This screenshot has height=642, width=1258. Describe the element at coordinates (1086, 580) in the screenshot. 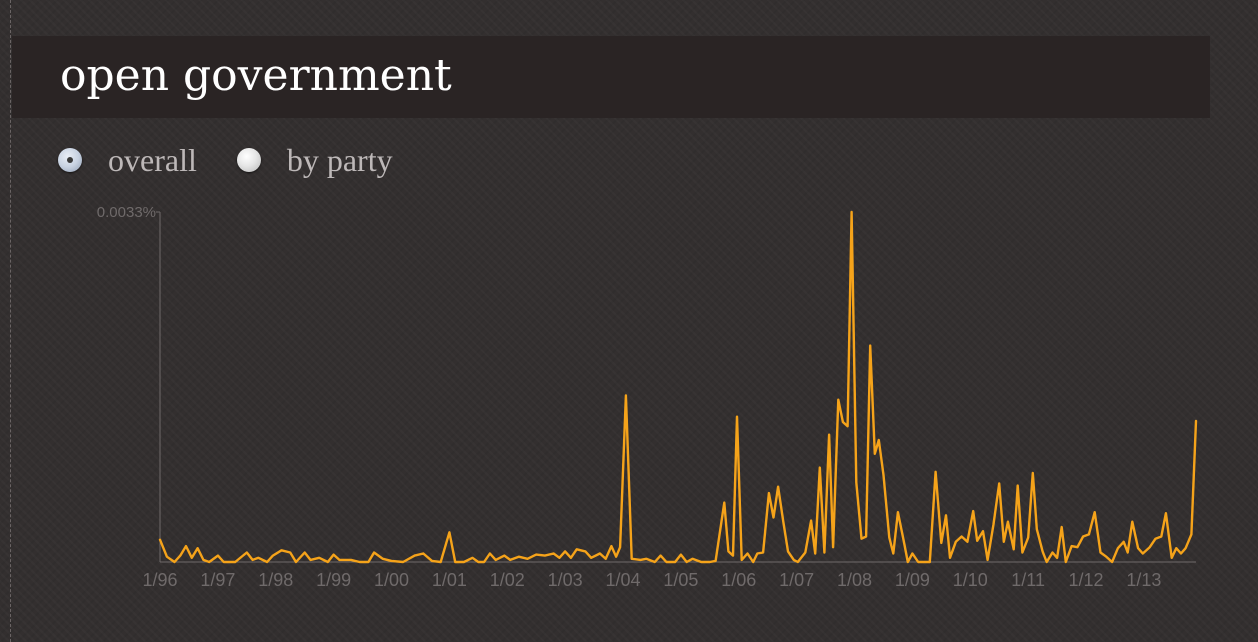

I see `x-tick-label: 1/12` at that location.